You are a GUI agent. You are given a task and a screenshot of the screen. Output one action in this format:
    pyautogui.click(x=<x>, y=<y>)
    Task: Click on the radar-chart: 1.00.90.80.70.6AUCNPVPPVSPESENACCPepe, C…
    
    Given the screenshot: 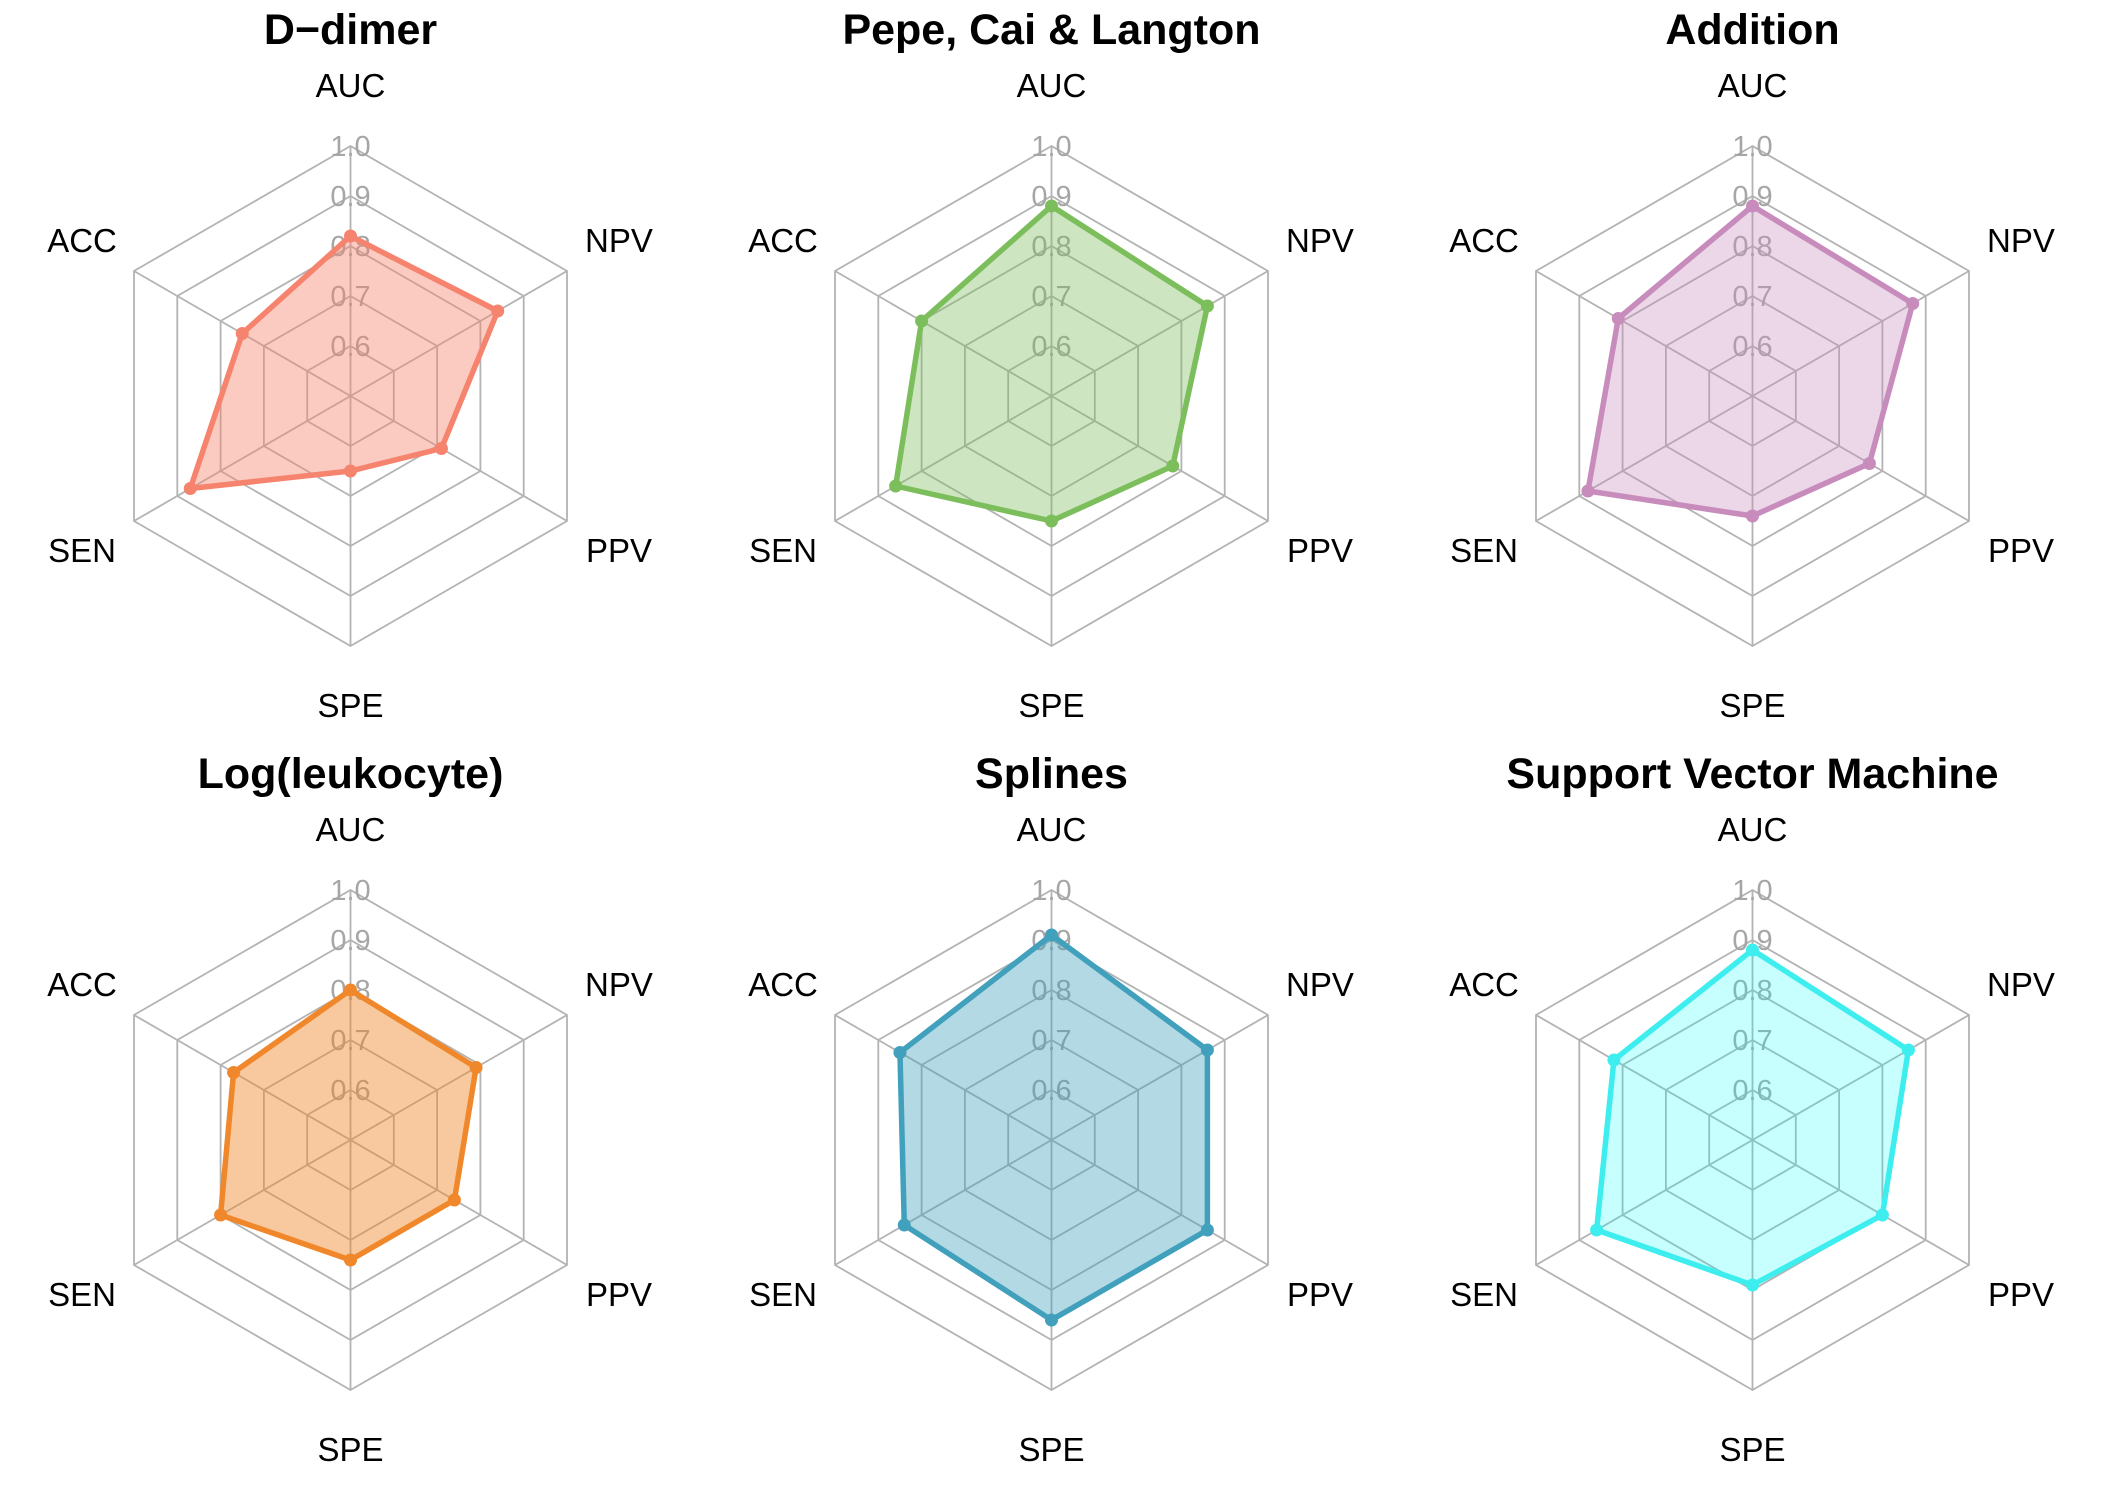 What is the action you would take?
    pyautogui.click(x=1051, y=365)
    